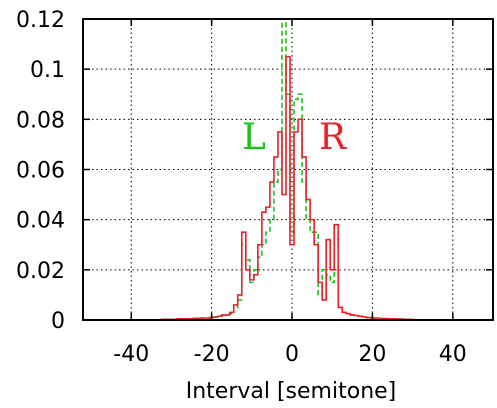 The height and width of the screenshot is (408, 497). What do you see at coordinates (47, 70) in the screenshot?
I see `y-tick-label: 0.1` at bounding box center [47, 70].